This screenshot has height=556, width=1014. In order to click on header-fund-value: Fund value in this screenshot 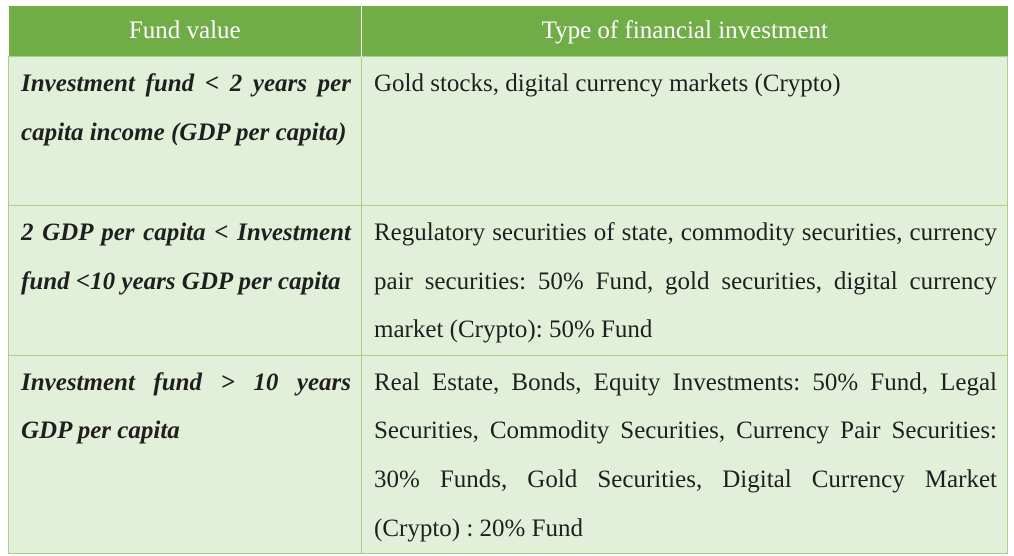, I will do `click(185, 31)`.